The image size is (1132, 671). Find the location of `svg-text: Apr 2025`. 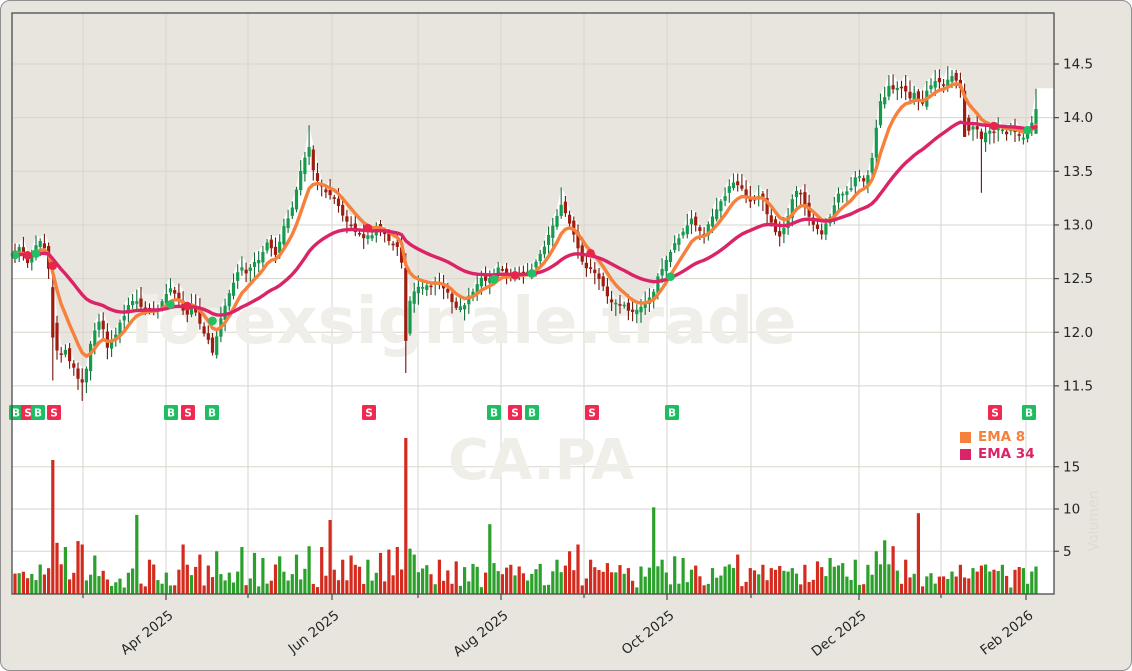

svg-text: Apr 2025 is located at coordinates (147, 633).